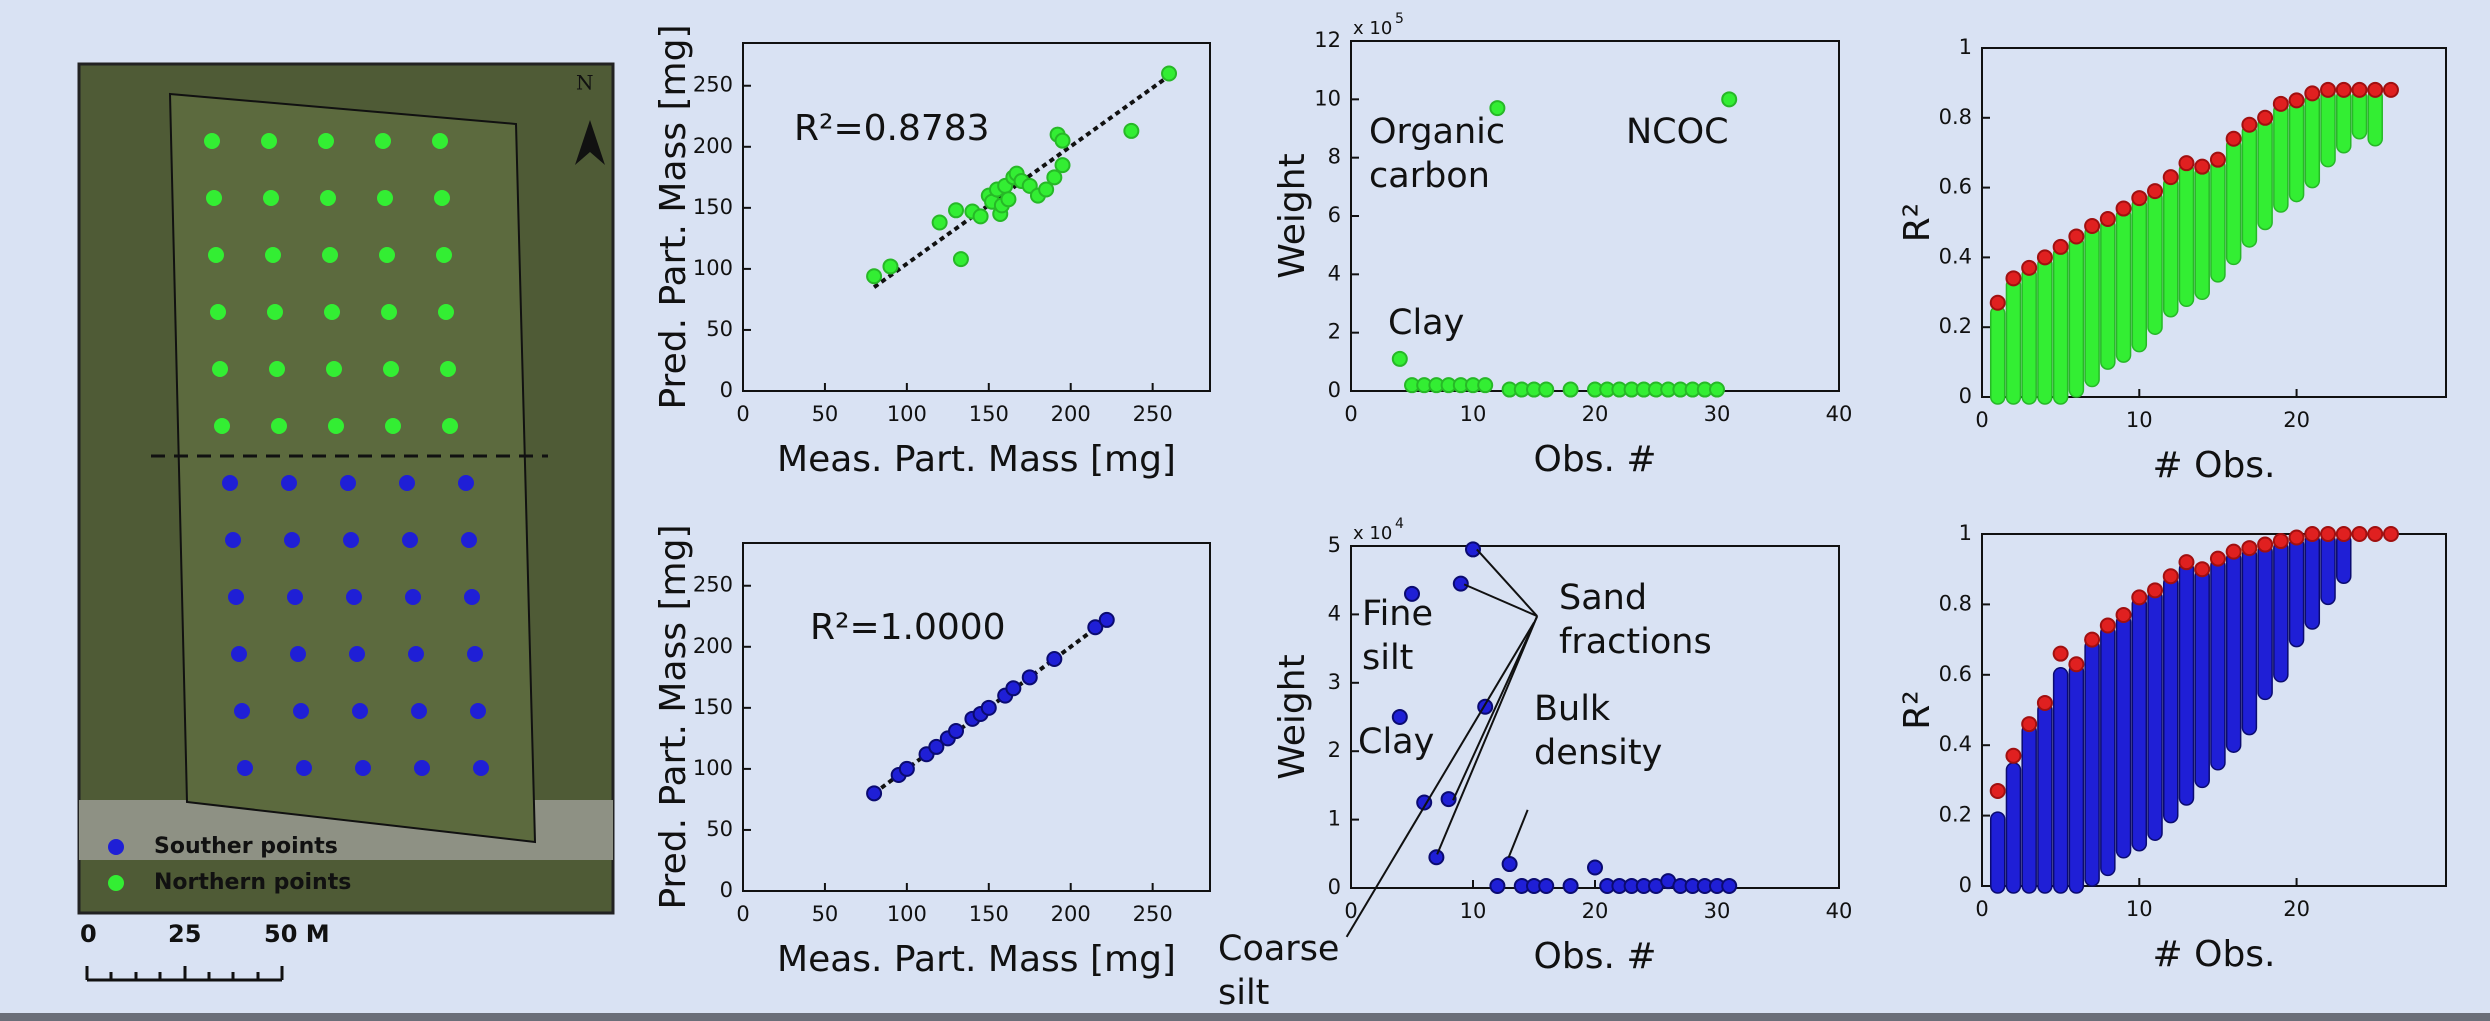 The image size is (2490, 1021). What do you see at coordinates (1839, 414) in the screenshot?
I see `x-tick-label: 40` at bounding box center [1839, 414].